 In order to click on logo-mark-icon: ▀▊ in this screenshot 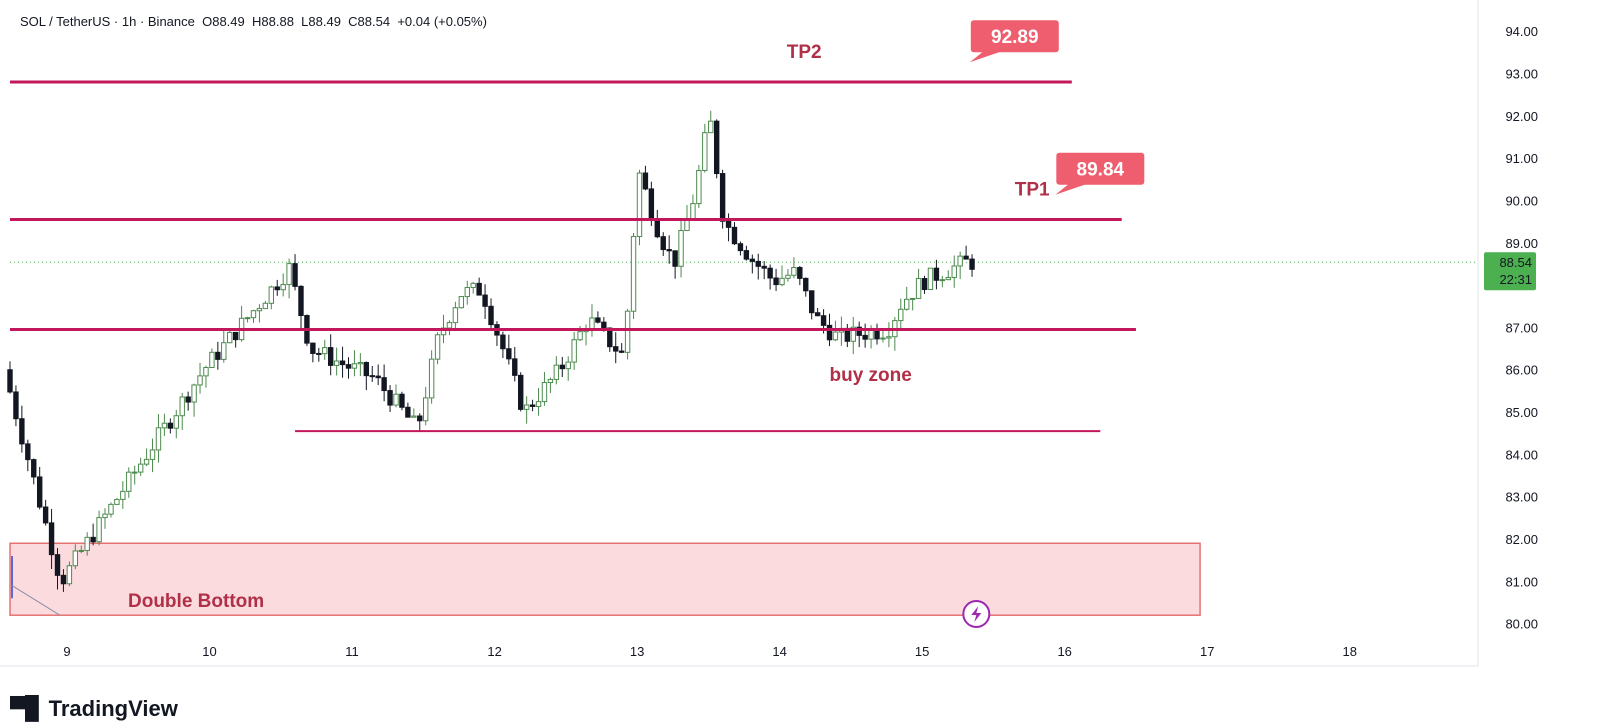, I will do `click(26, 708)`.